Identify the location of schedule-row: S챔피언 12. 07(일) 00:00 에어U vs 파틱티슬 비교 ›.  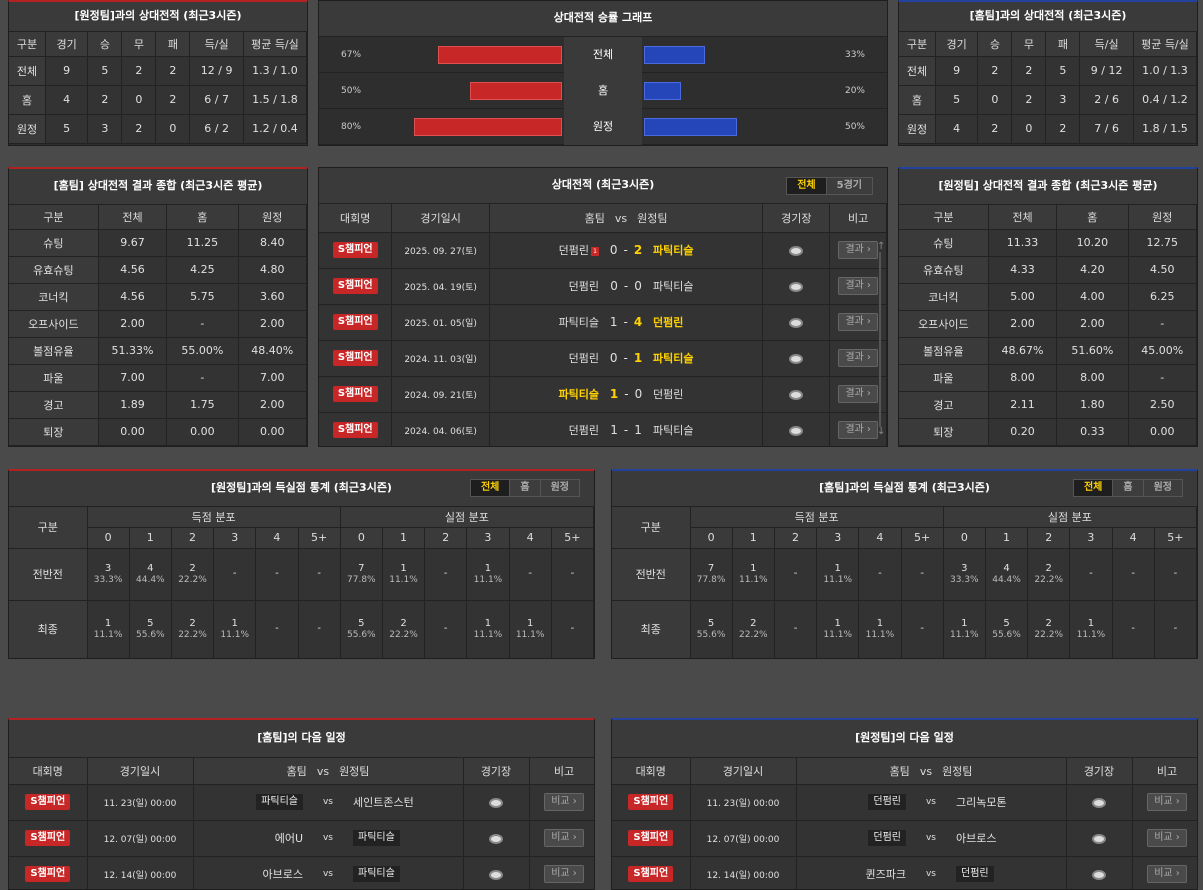
(301, 838).